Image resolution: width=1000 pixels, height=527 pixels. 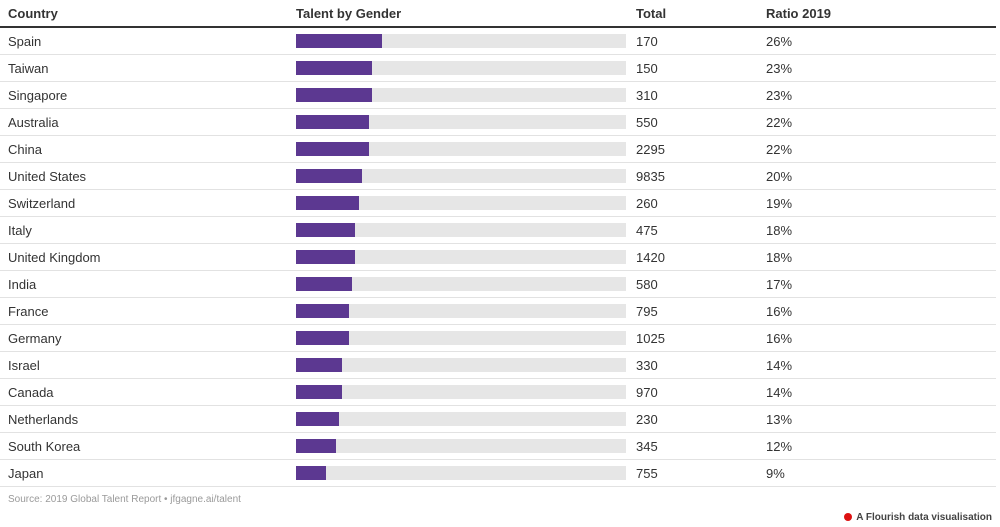 I want to click on total-value: 345, so click(x=647, y=446).